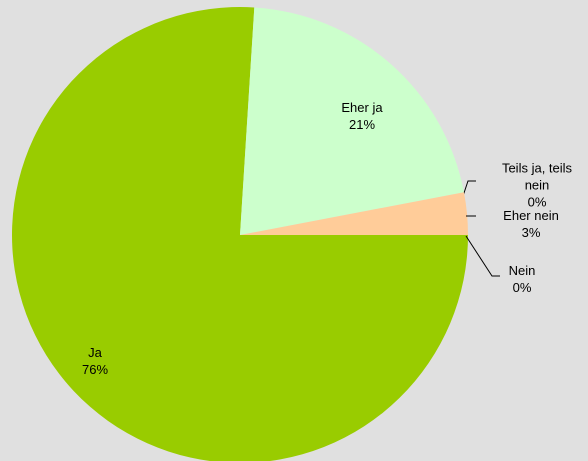 This screenshot has width=588, height=461. I want to click on slice-name: Ja, so click(95, 352).